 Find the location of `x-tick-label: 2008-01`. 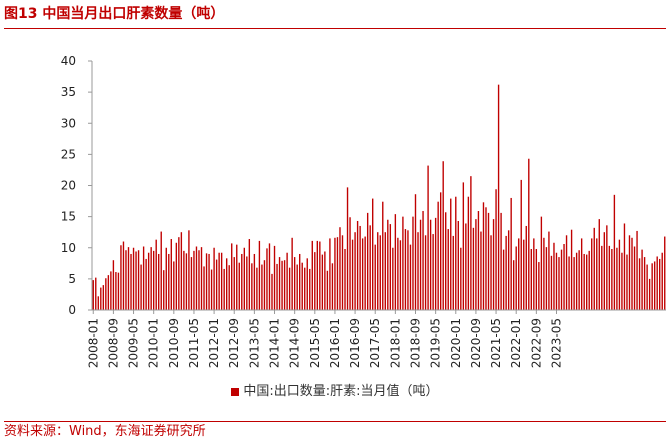

x-tick-label: 2008-01 is located at coordinates (93, 343).